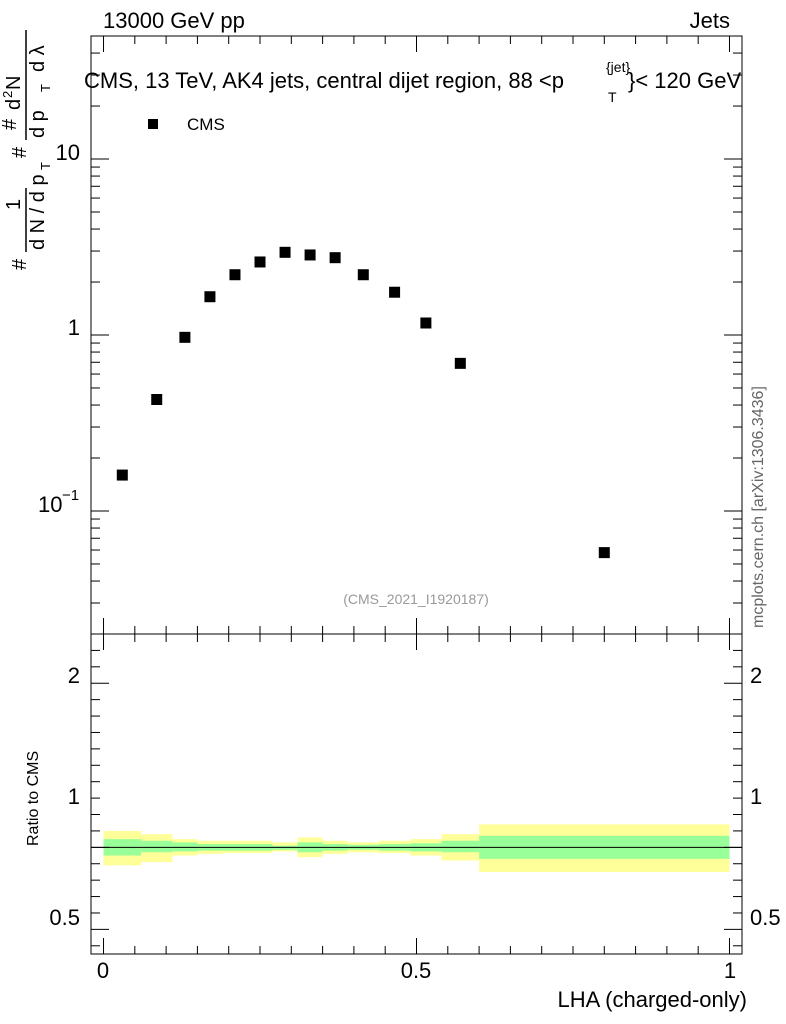 This screenshot has width=786, height=1024. Describe the element at coordinates (710, 20) in the screenshot. I see `header-right: Jets` at that location.